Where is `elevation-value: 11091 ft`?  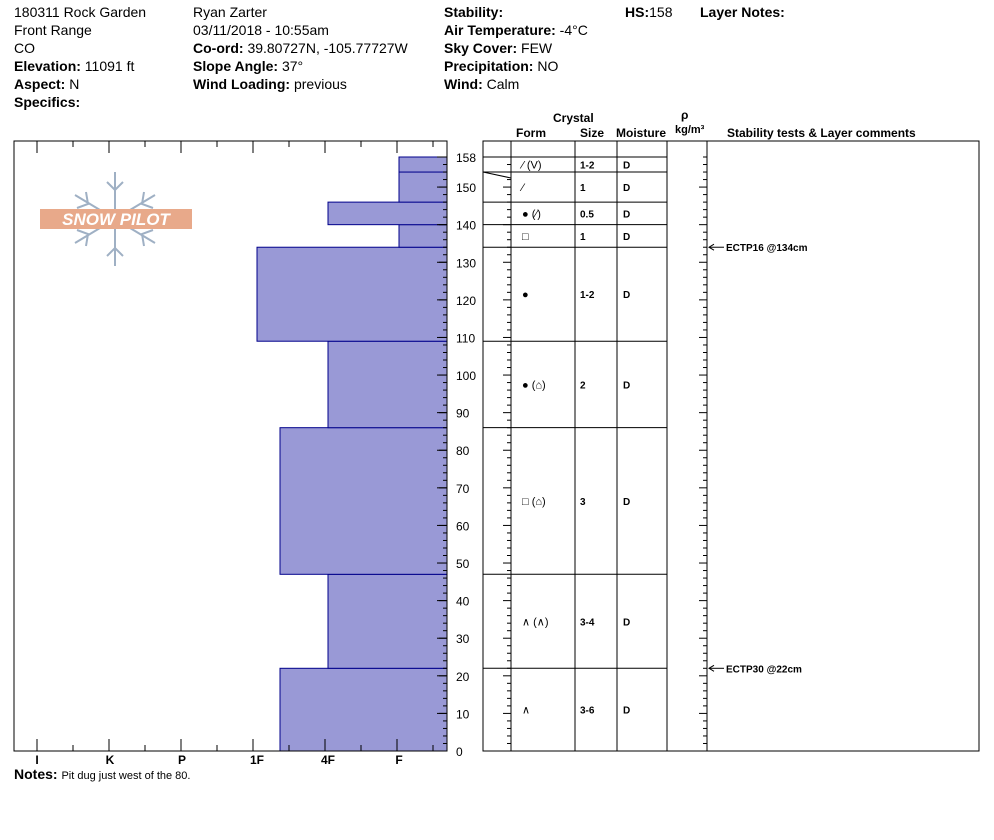
elevation-value: 11091 ft is located at coordinates (109, 66).